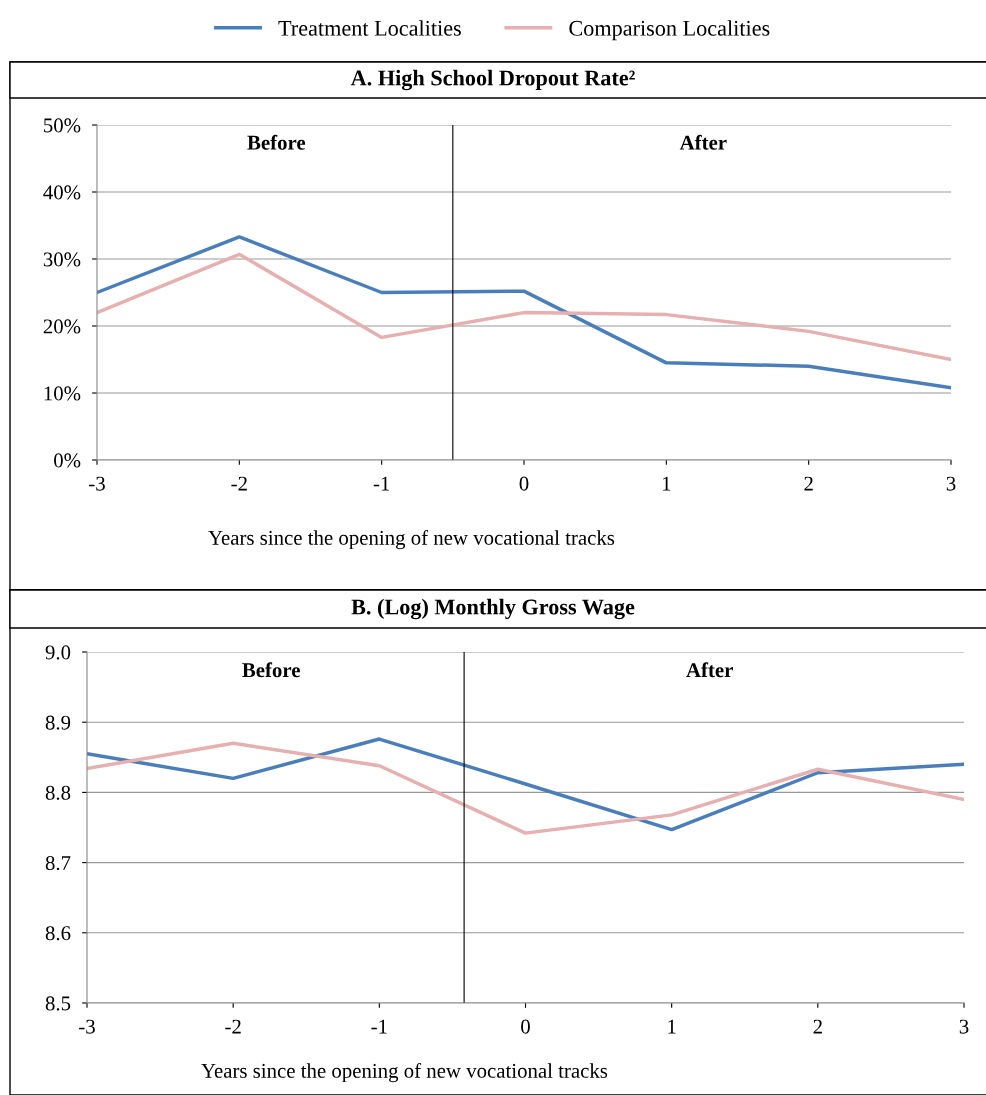 This screenshot has height=1095, width=986. What do you see at coordinates (58, 722) in the screenshot?
I see `y-tick-label: 8.9` at bounding box center [58, 722].